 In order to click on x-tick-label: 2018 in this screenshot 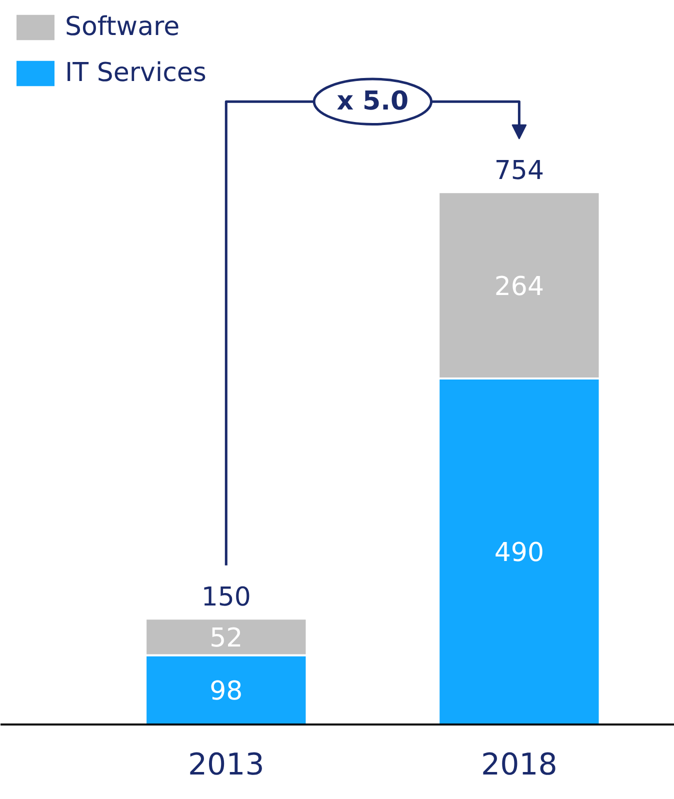, I will do `click(519, 765)`.